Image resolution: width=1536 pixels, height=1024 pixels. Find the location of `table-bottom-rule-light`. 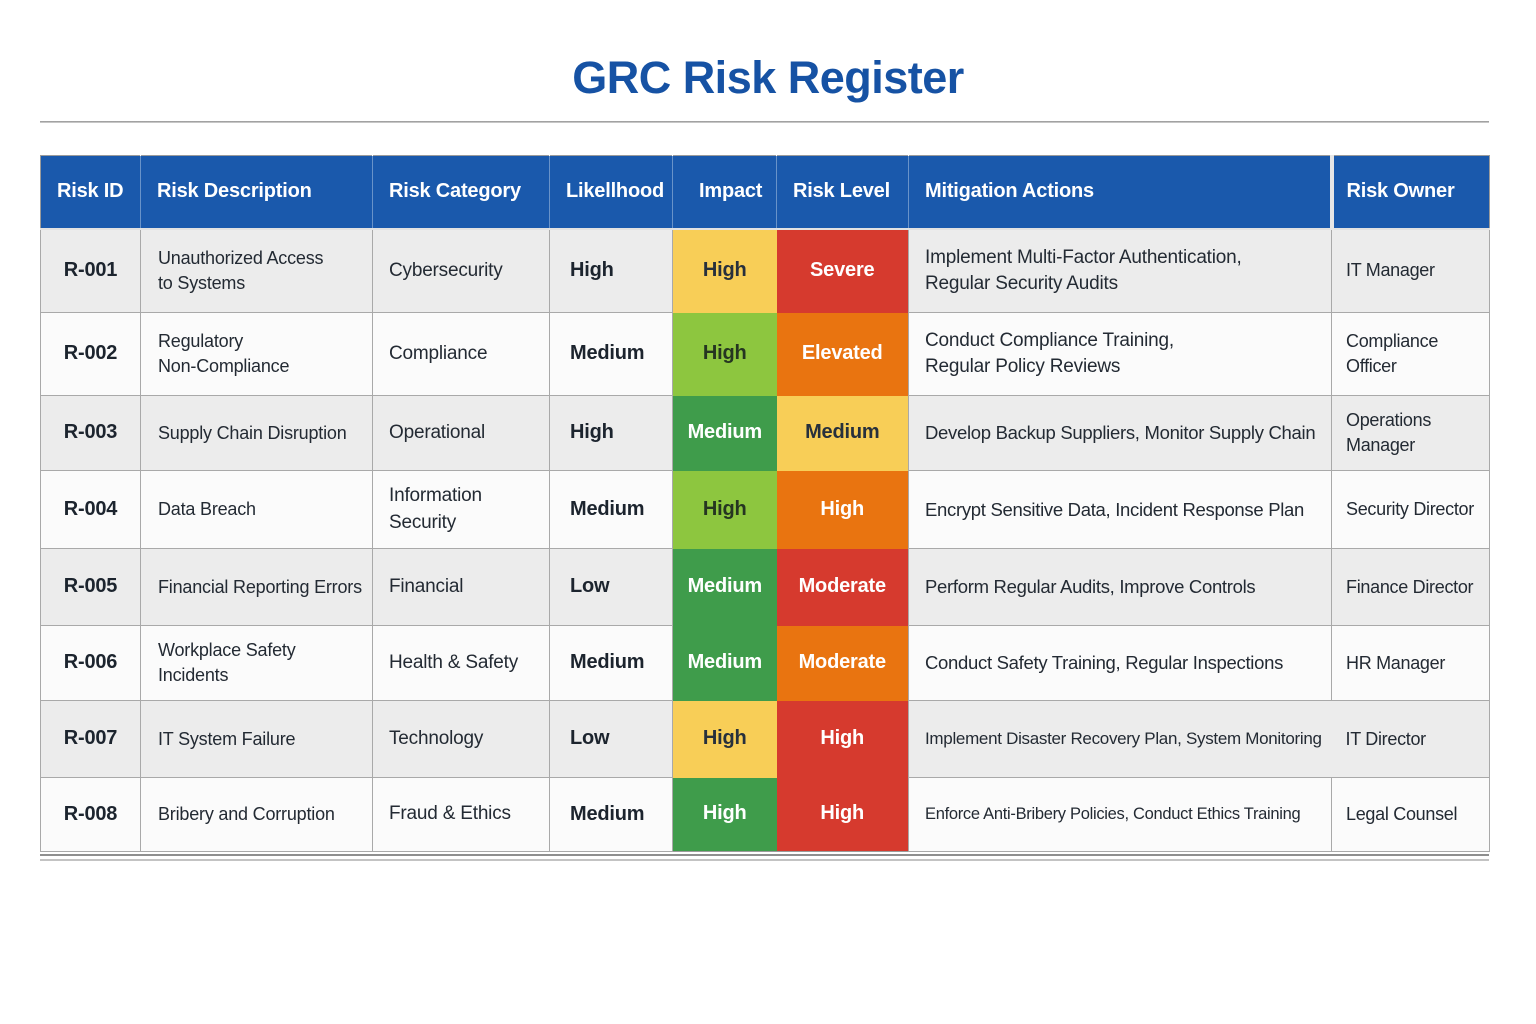

table-bottom-rule-light is located at coordinates (764, 860).